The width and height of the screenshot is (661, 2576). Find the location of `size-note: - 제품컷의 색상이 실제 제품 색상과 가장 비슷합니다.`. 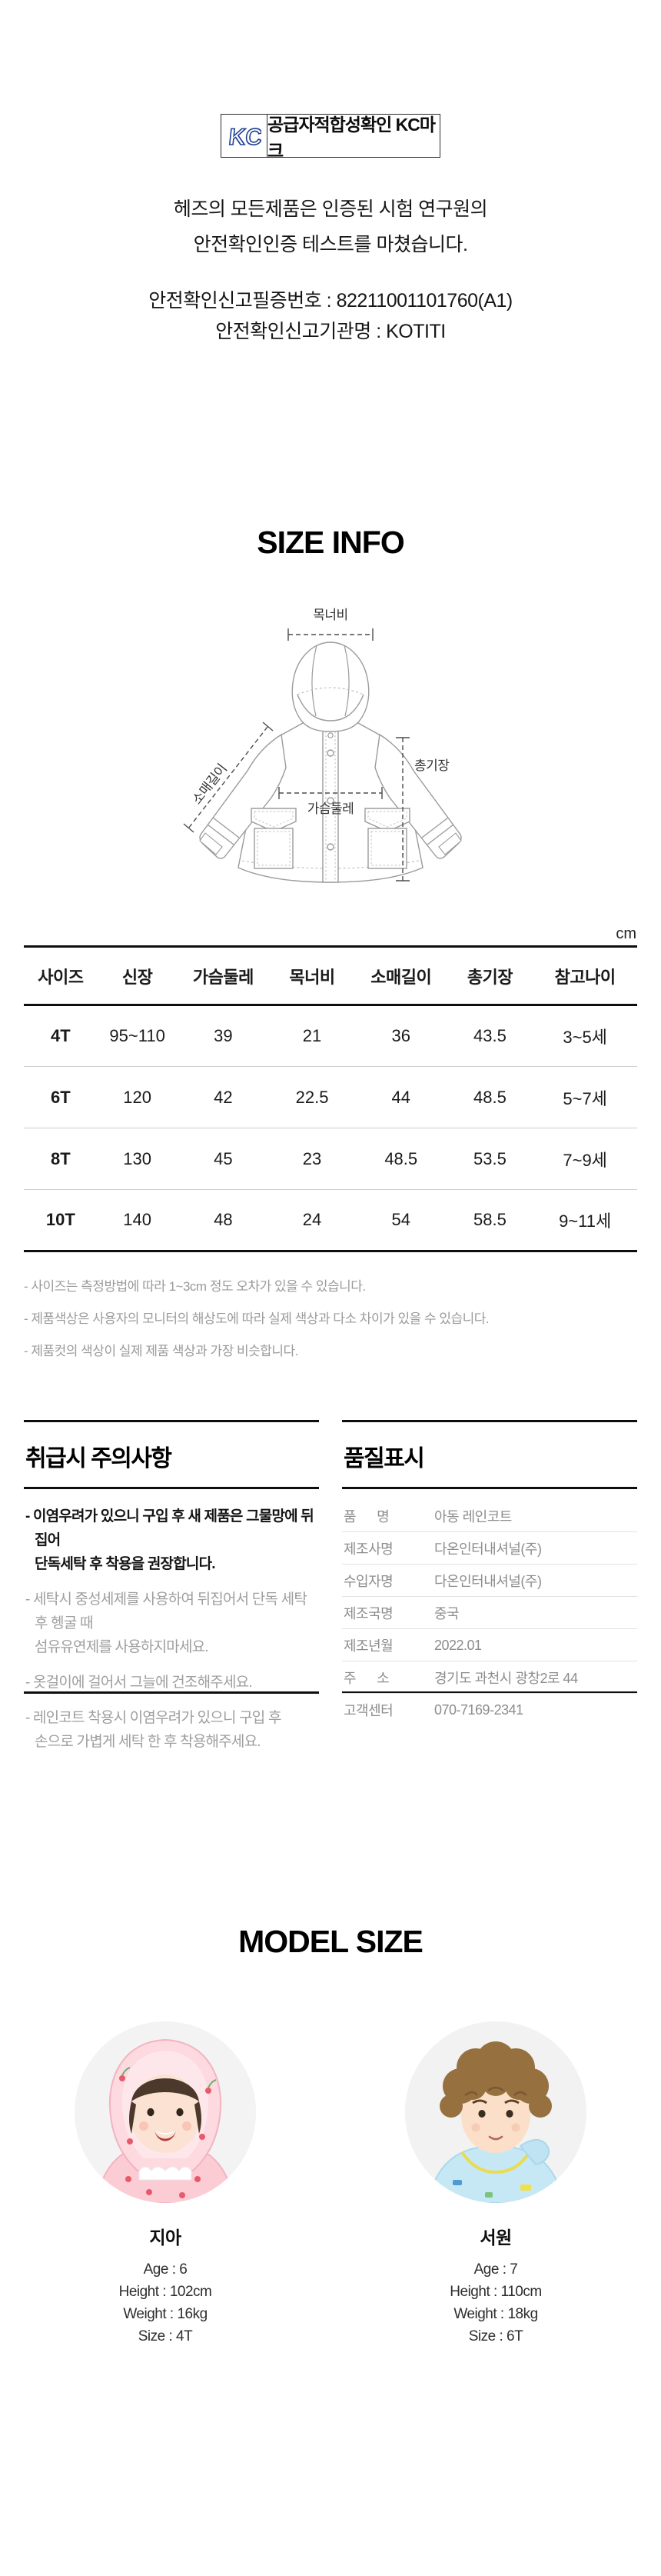

size-note: - 제품컷의 색상이 실제 제품 색상과 가장 비슷합니다. is located at coordinates (161, 1351).